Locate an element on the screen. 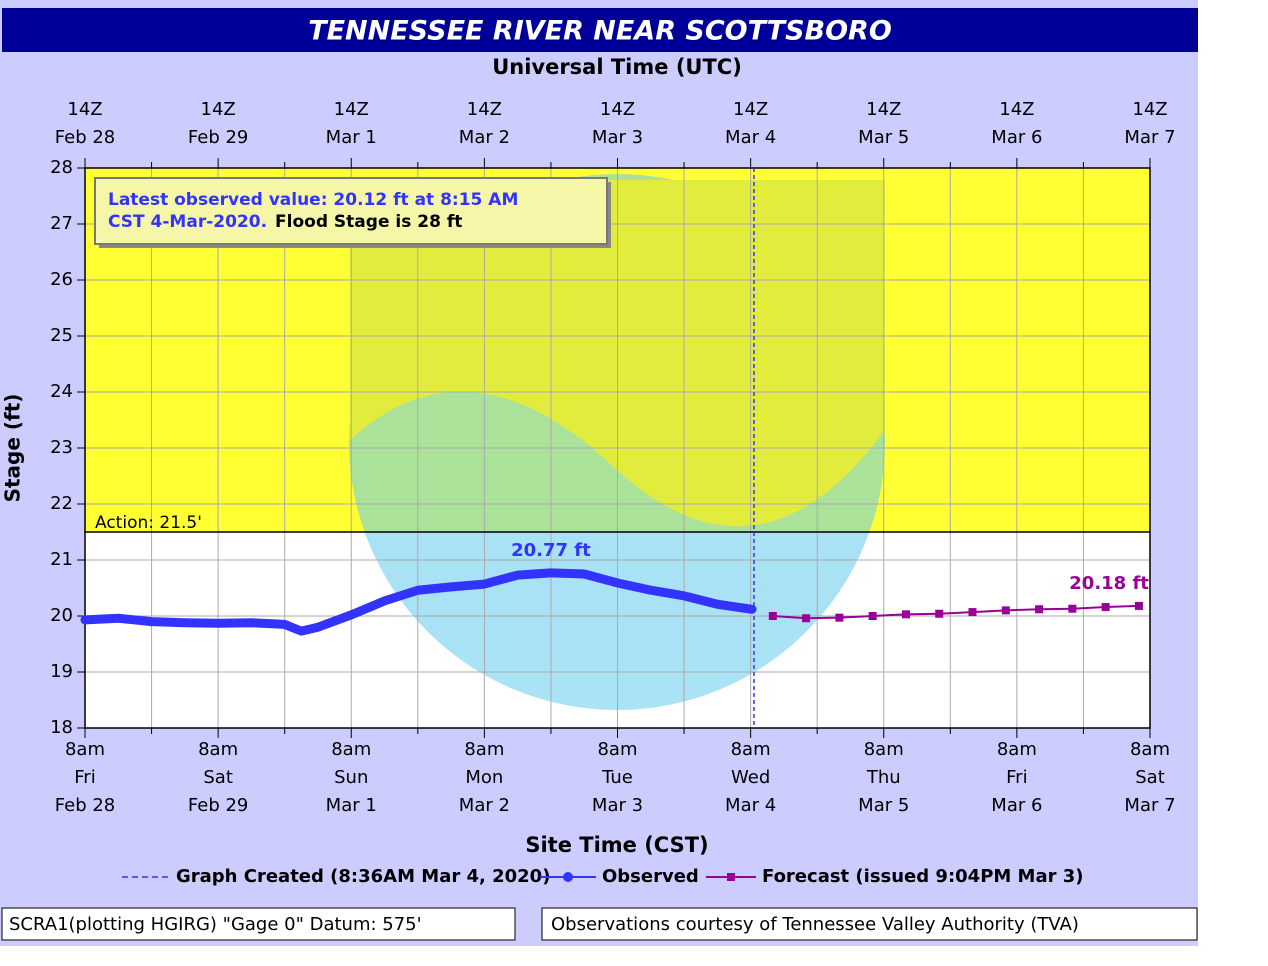  x2-tick-label: Mar 3 is located at coordinates (617, 137).